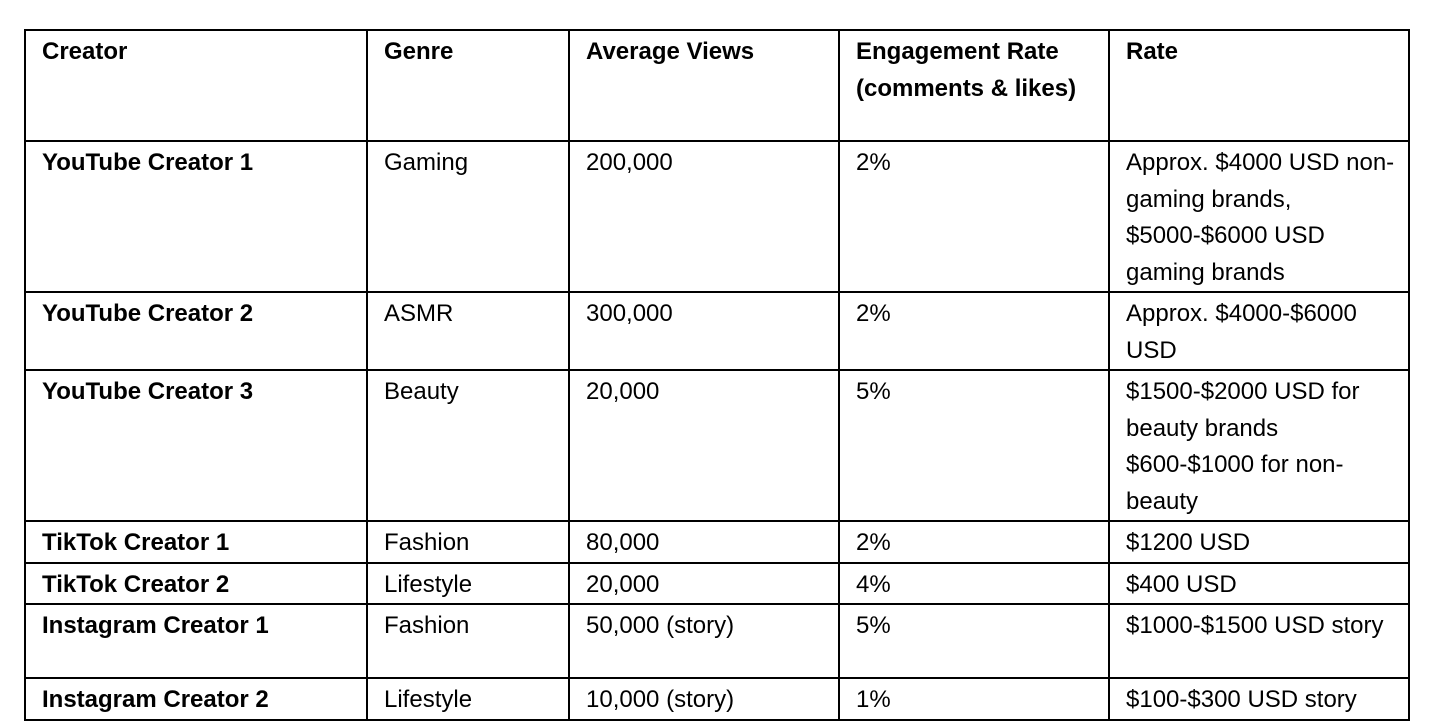  What do you see at coordinates (196, 445) in the screenshot?
I see `creator-cell: YouTube Creator 3` at bounding box center [196, 445].